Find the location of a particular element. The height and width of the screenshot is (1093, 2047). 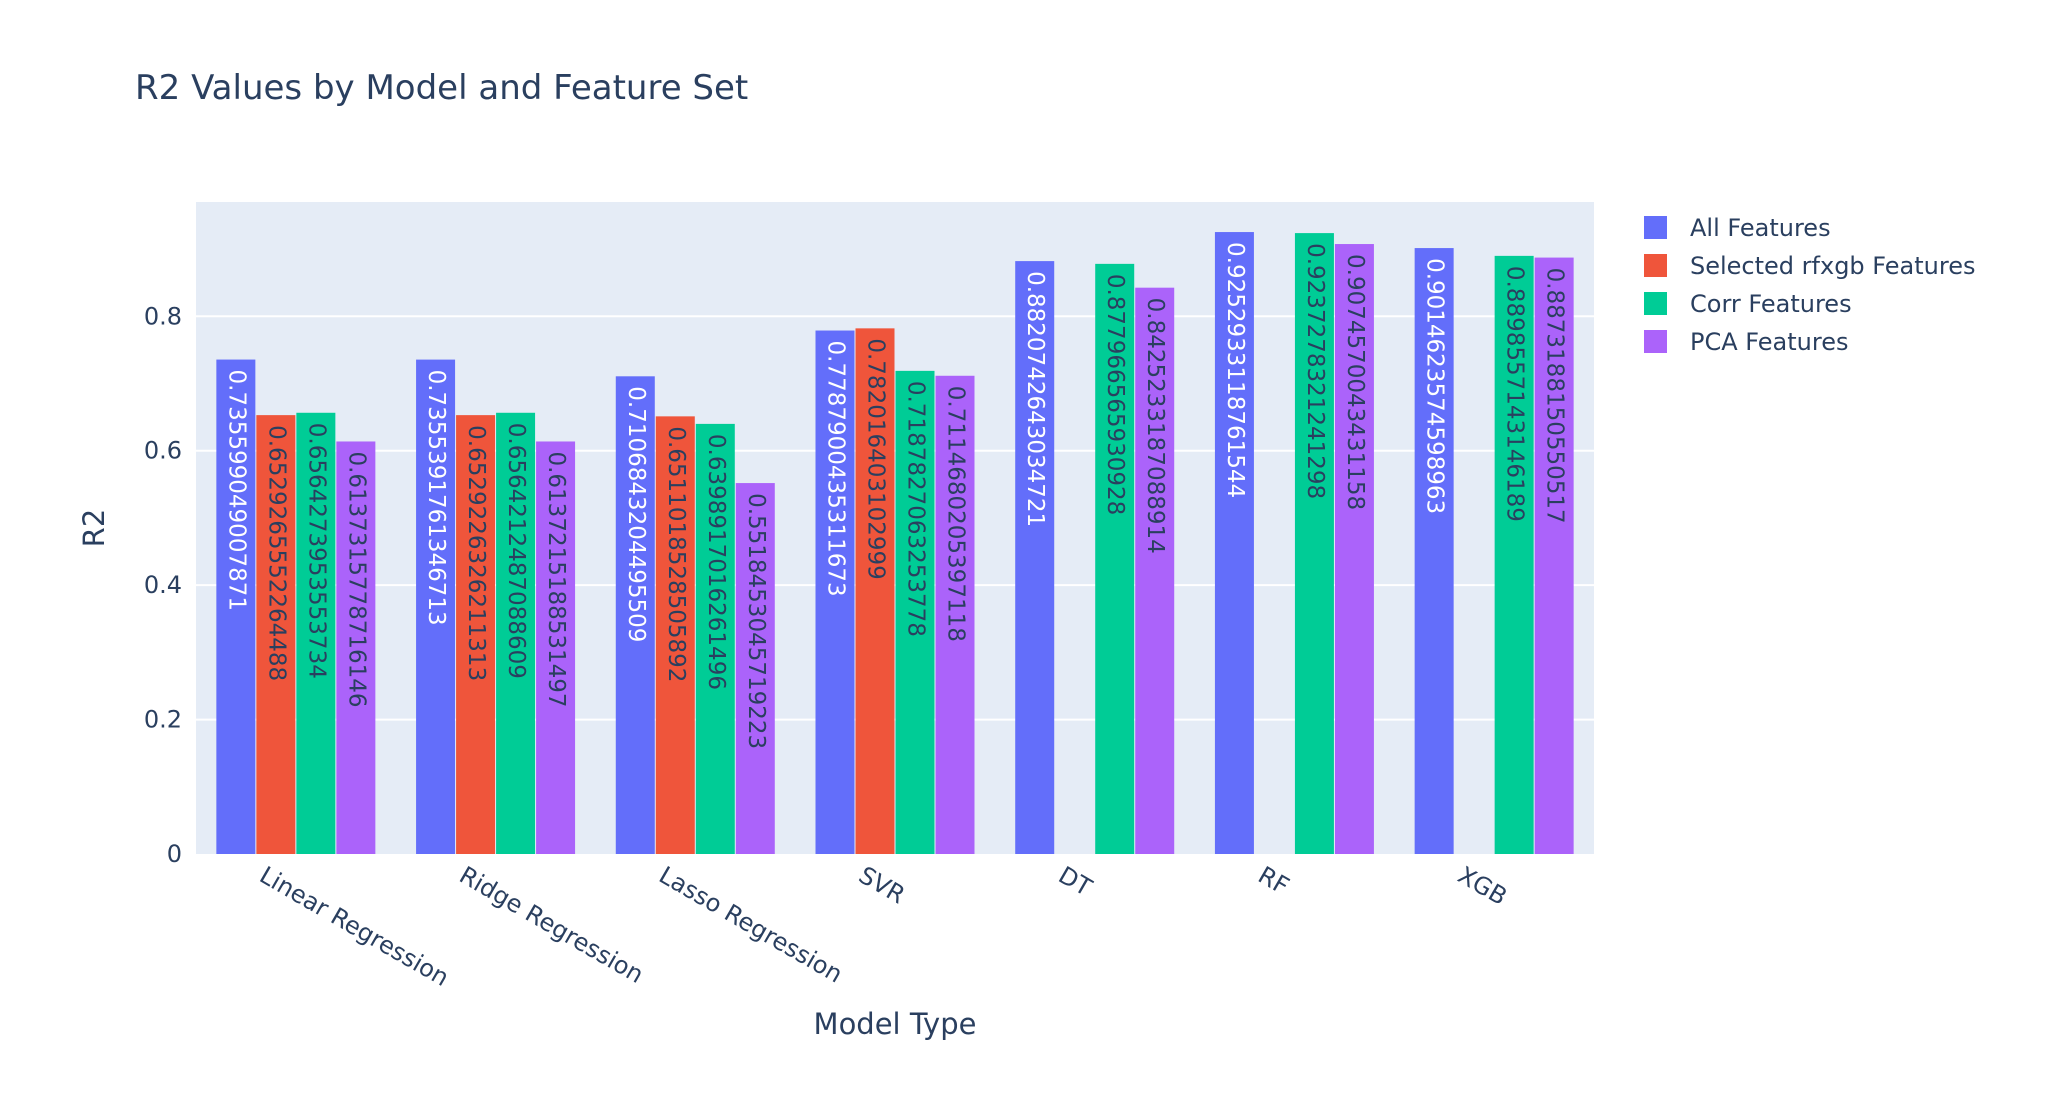

bar-rf-all-features is located at coordinates (1234, 543).